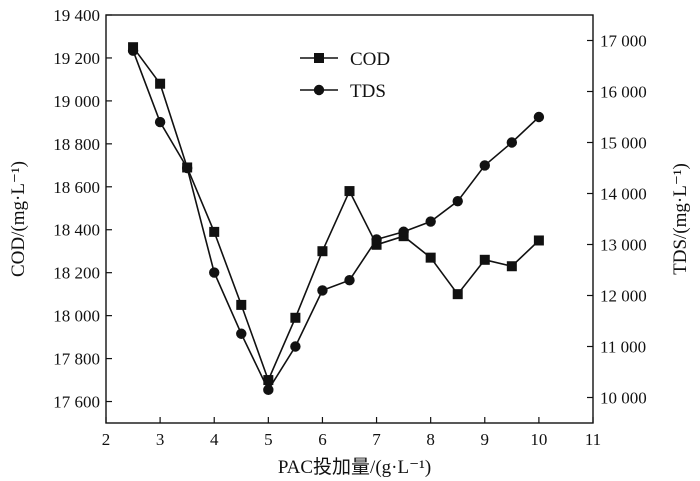 Image resolution: width=700 pixels, height=481 pixels. What do you see at coordinates (623, 194) in the screenshot?
I see `right-y-tick-label: 14 000` at bounding box center [623, 194].